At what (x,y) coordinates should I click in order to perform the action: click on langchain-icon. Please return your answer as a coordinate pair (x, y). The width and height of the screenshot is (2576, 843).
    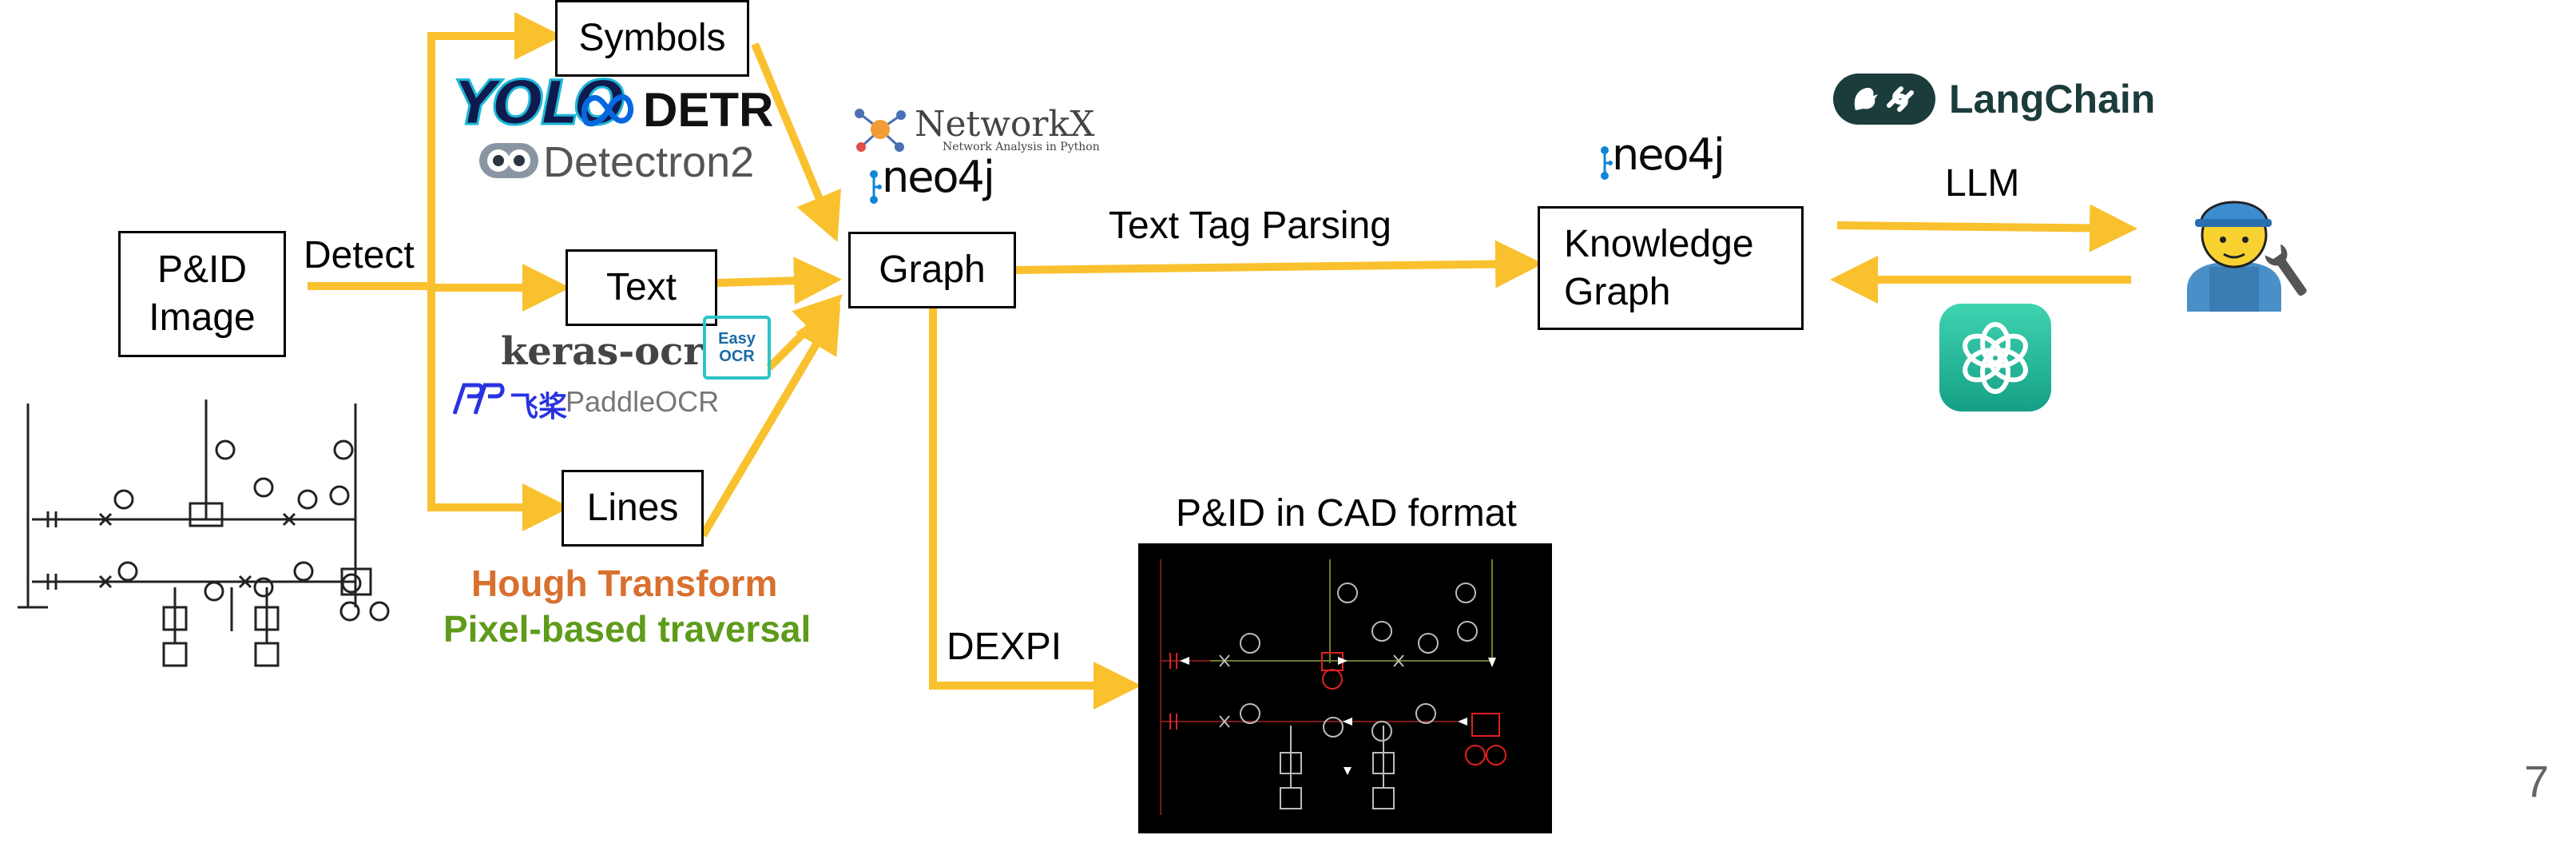
    Looking at the image, I should click on (1884, 99).